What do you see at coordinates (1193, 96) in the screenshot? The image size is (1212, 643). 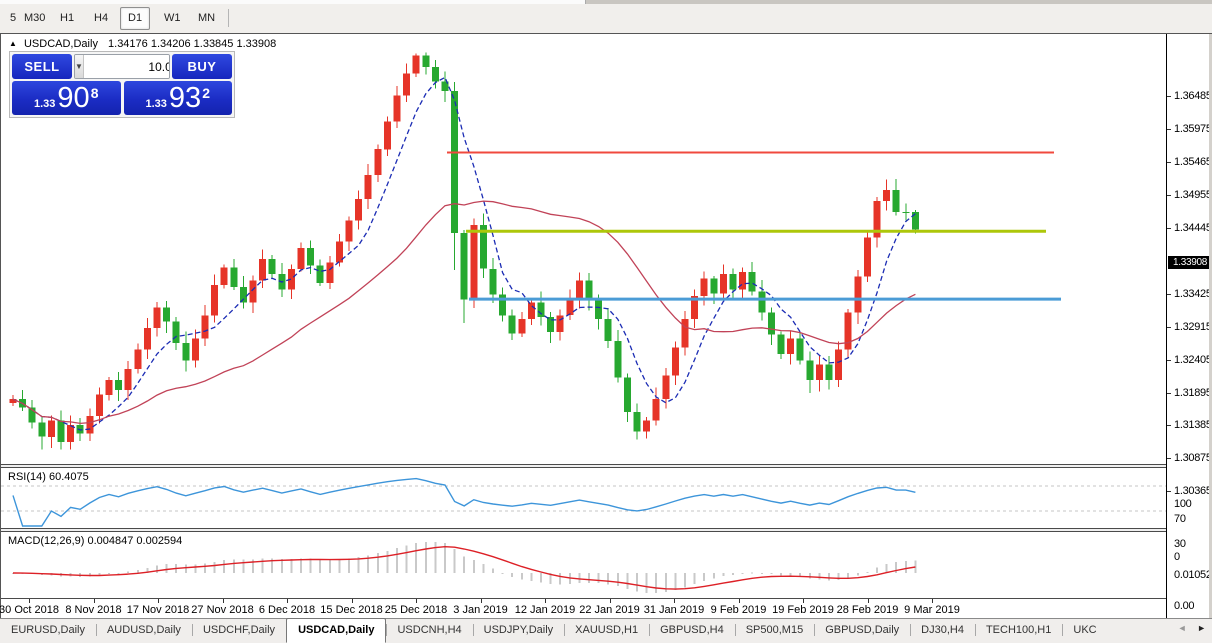 I see `price-axis-label: 1.36485` at bounding box center [1193, 96].